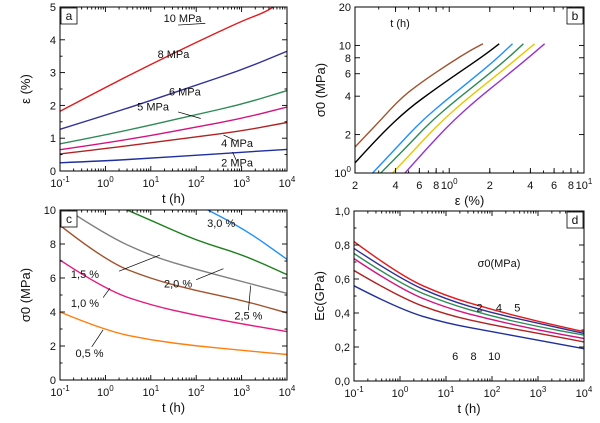 The width and height of the screenshot is (600, 423). What do you see at coordinates (248, 317) in the screenshot?
I see `curve-label-c: 2,5 %` at bounding box center [248, 317].